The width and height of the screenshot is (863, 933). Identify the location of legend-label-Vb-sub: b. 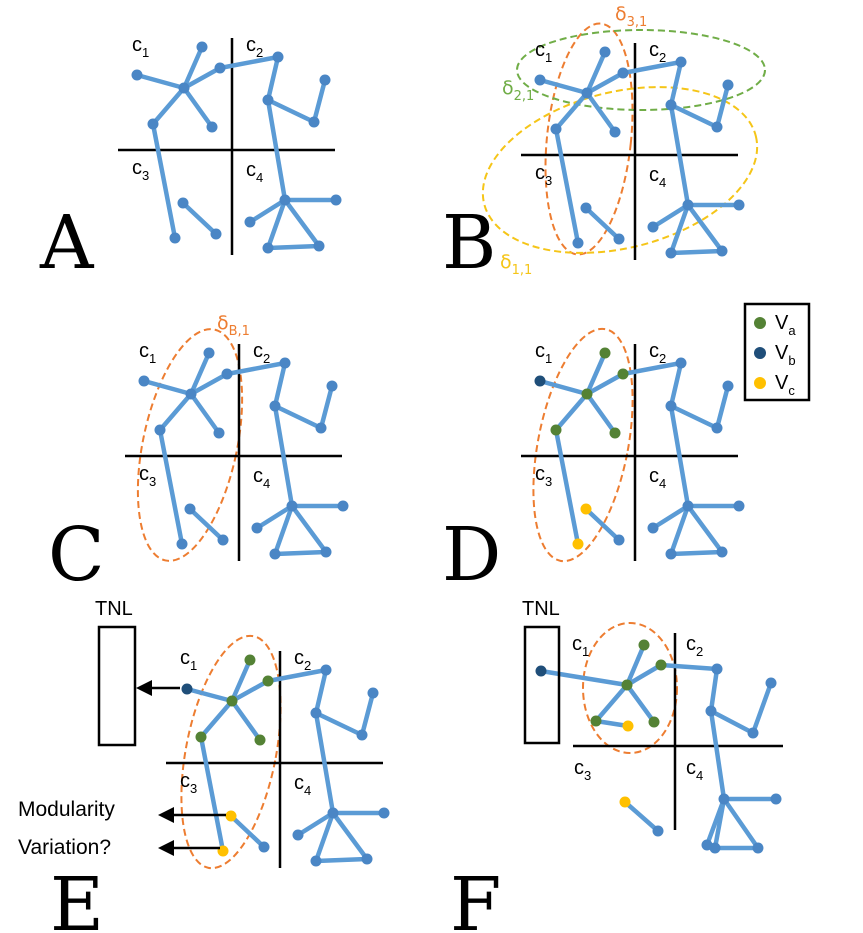
(791, 360).